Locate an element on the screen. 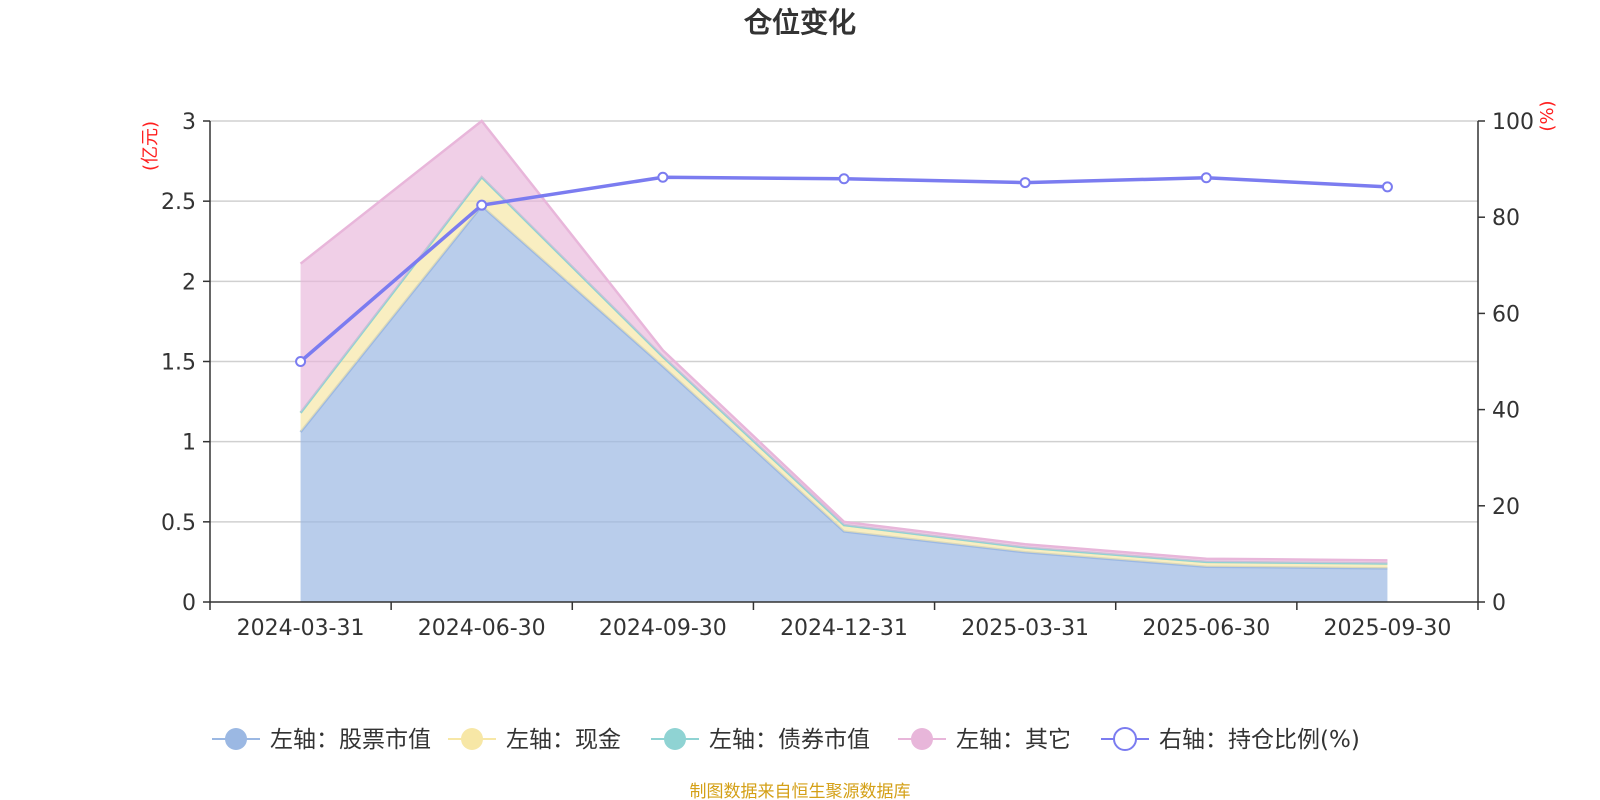  left-tick-label-5: 2.5 is located at coordinates (178, 202).